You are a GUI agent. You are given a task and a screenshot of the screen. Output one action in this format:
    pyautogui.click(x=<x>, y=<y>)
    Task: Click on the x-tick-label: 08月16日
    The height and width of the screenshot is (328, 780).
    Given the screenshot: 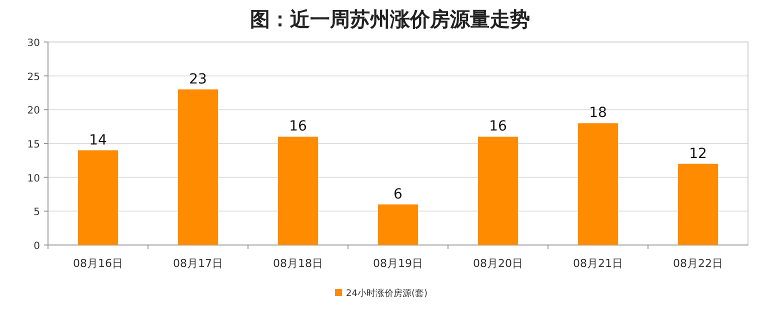 What is the action you would take?
    pyautogui.click(x=98, y=263)
    